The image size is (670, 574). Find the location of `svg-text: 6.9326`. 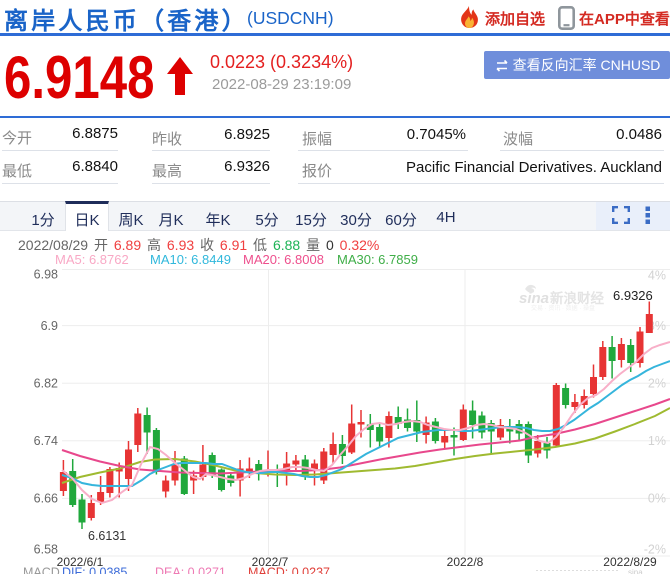

svg-text: 6.9326 is located at coordinates (633, 295).